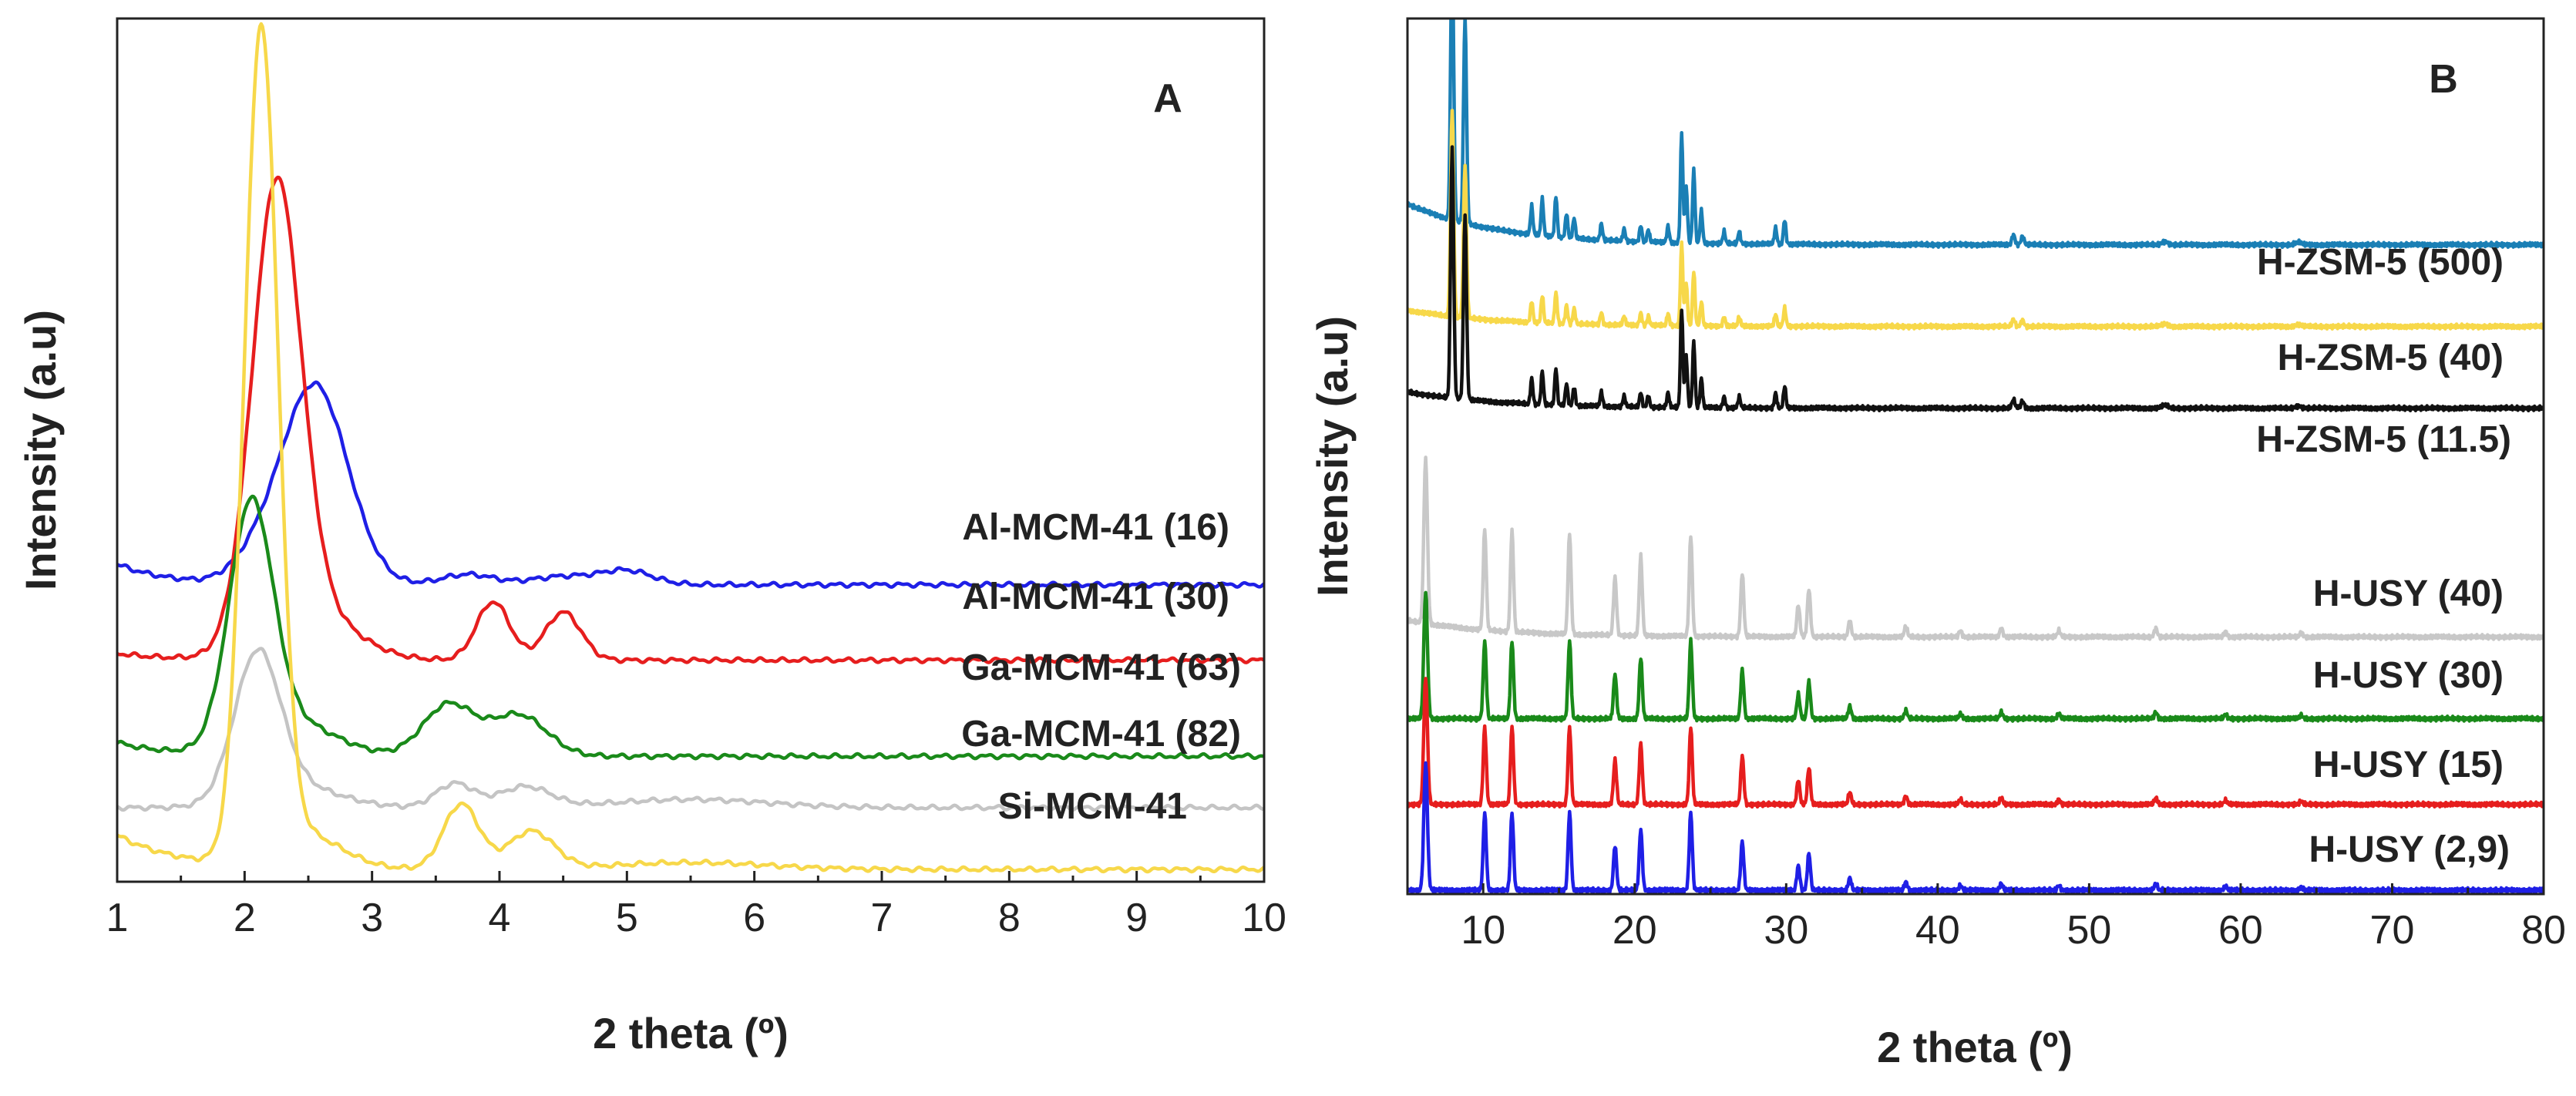  I want to click on panel-b-y-axis-title: Intensity (a.u), so click(1332, 456).